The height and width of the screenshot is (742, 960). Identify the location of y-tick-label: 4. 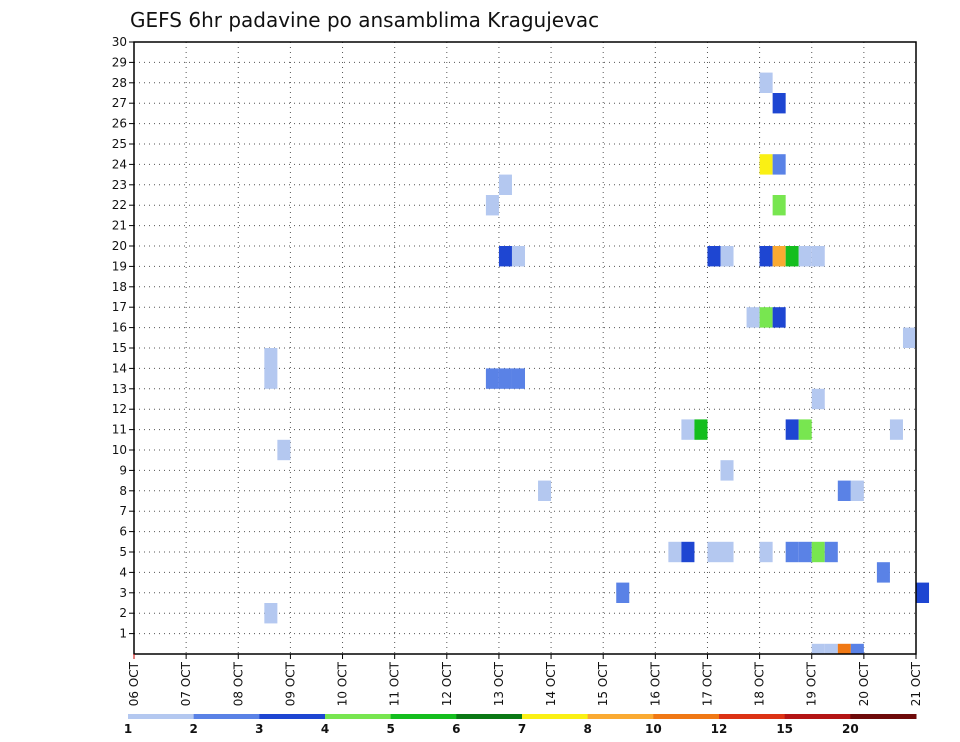
(123, 572).